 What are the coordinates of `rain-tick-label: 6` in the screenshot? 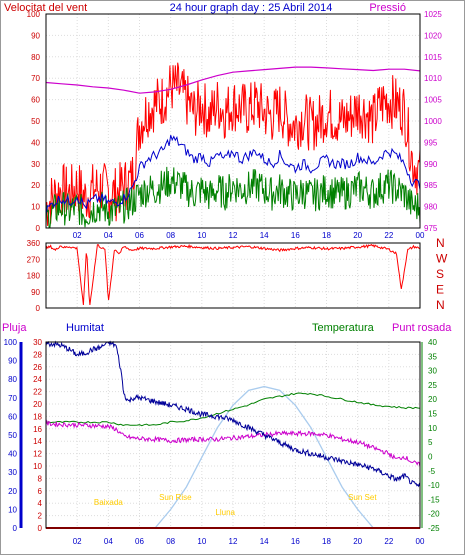 It's located at (40, 491).